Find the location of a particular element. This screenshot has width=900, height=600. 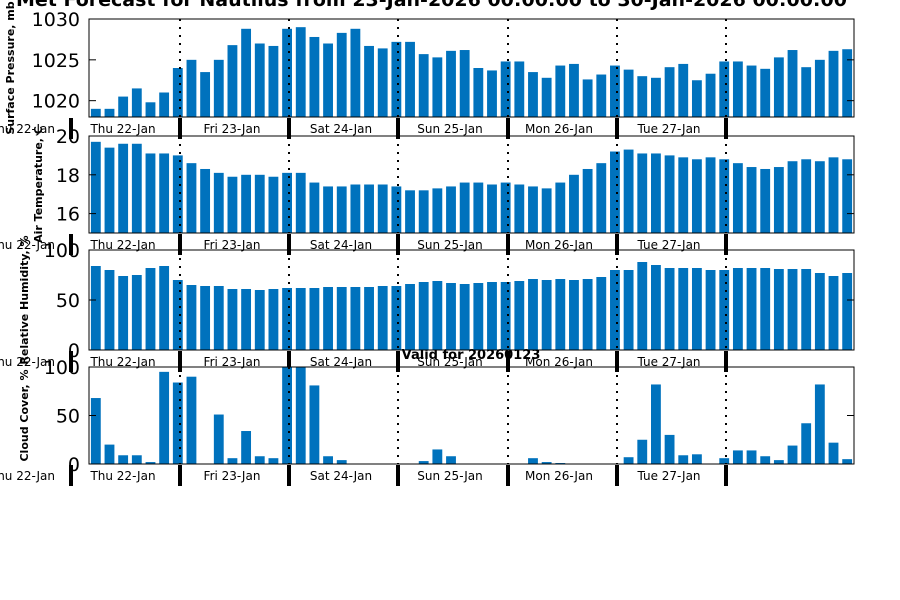

valid-date-subtitle: Valid for 20260123 is located at coordinates (471, 355).